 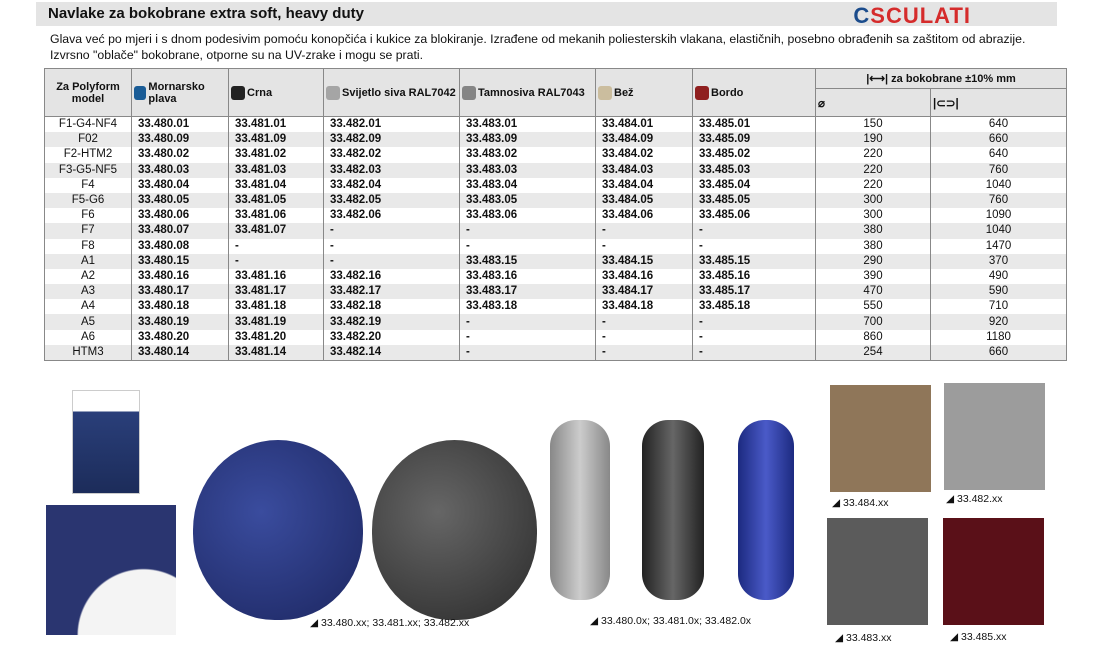 What do you see at coordinates (673, 510) in the screenshot?
I see `cyl-fender-black` at bounding box center [673, 510].